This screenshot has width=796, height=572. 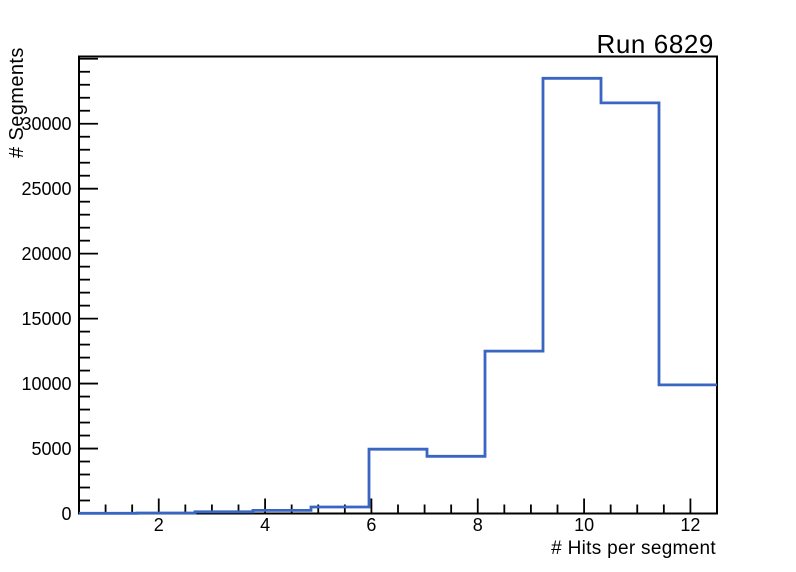 I want to click on x-tick-label: 6, so click(x=371, y=525).